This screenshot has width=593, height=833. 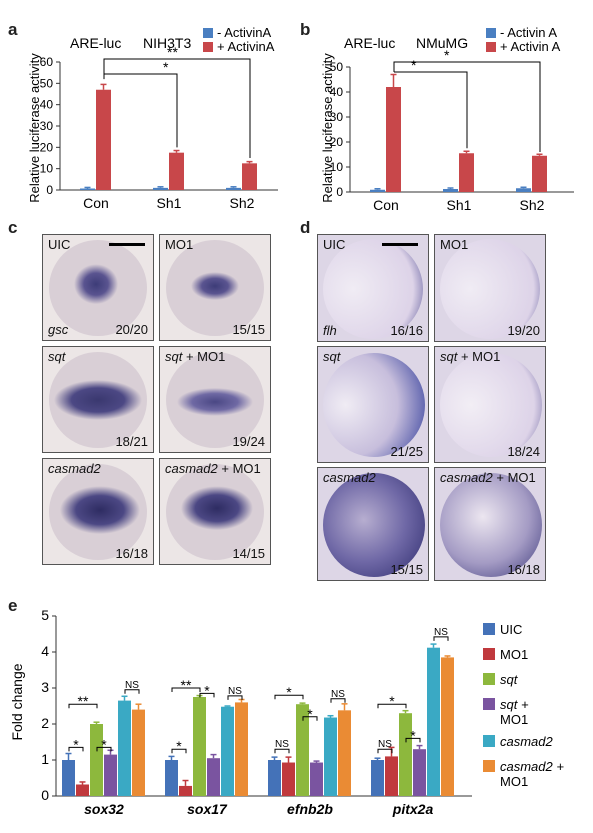 I want to click on cell-count: 20/20, so click(x=131, y=329).